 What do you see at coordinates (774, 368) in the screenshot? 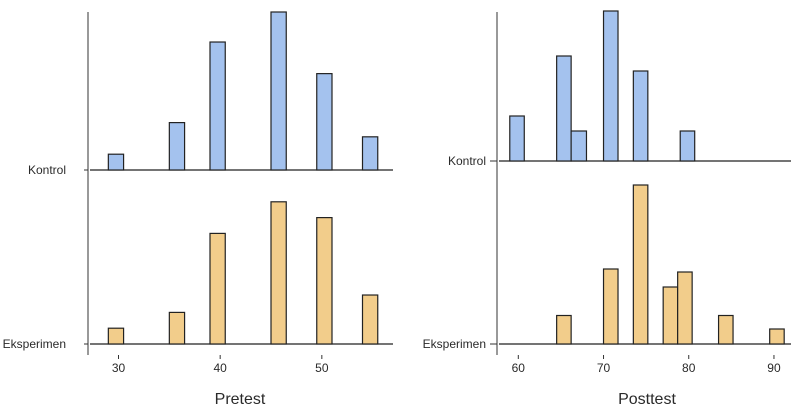
I see `x-tick-label: 90` at bounding box center [774, 368].